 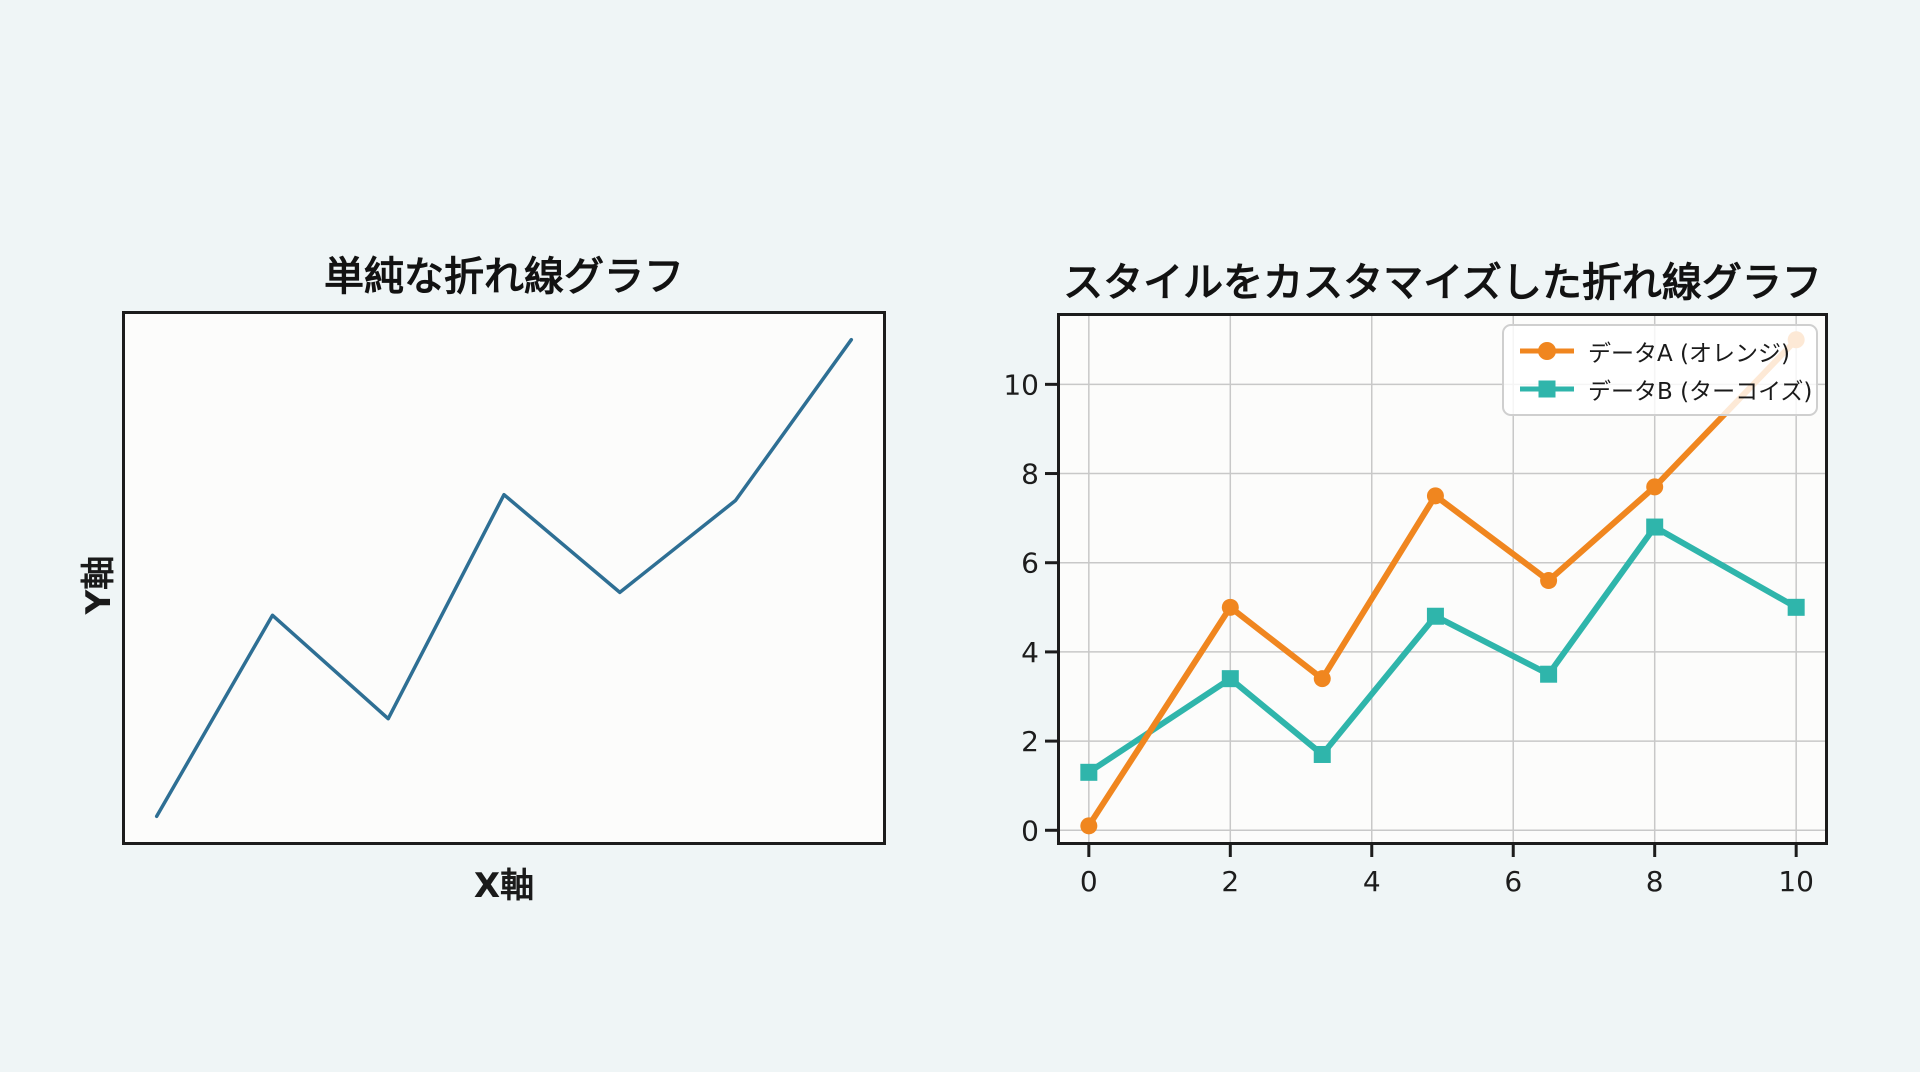 I want to click on x-tick-label: 6, so click(x=1513, y=881).